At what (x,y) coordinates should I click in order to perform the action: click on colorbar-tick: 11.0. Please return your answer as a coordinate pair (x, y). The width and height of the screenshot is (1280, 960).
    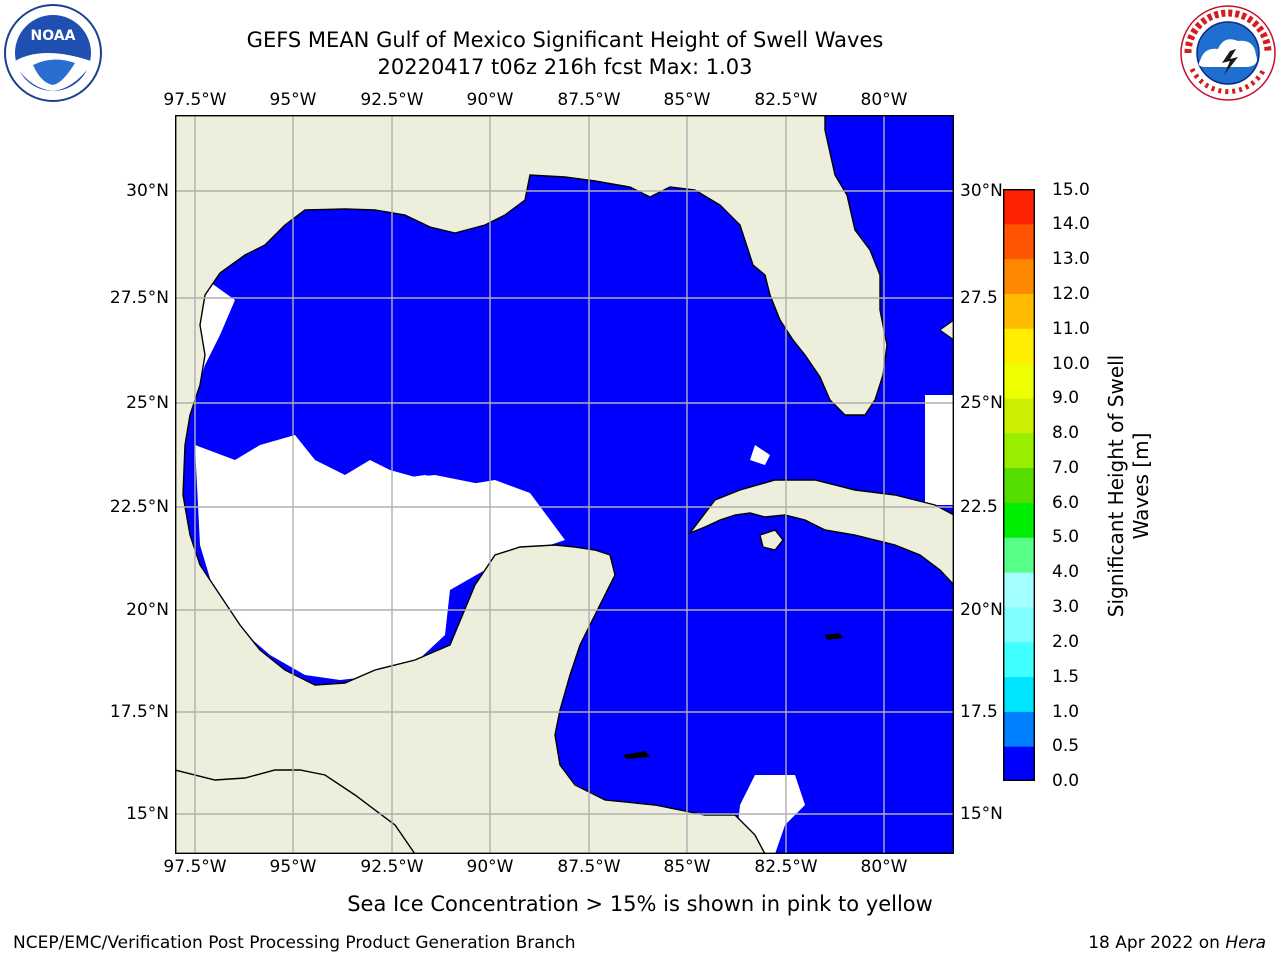
    Looking at the image, I should click on (1071, 329).